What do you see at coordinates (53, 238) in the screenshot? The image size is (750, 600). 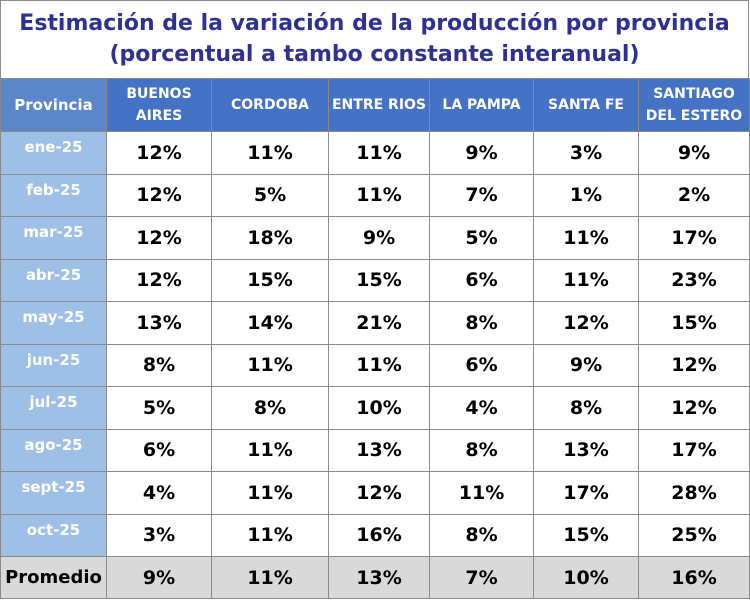 I see `row-label: mar-25` at bounding box center [53, 238].